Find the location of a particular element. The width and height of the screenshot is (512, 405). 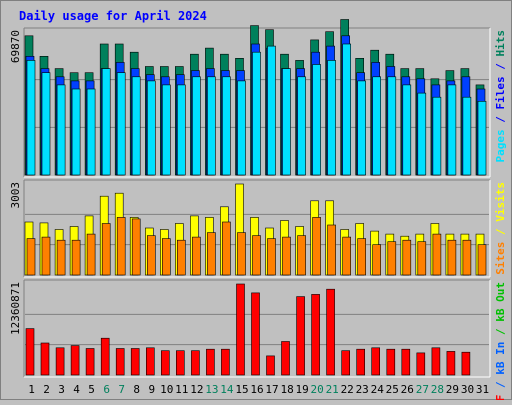

panel-series-label: Sites / Visits is located at coordinates (500, 228).